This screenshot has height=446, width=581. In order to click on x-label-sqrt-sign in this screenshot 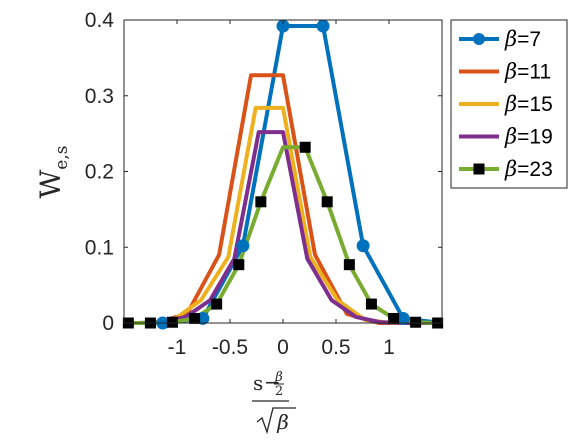, I will do `click(276, 421)`.